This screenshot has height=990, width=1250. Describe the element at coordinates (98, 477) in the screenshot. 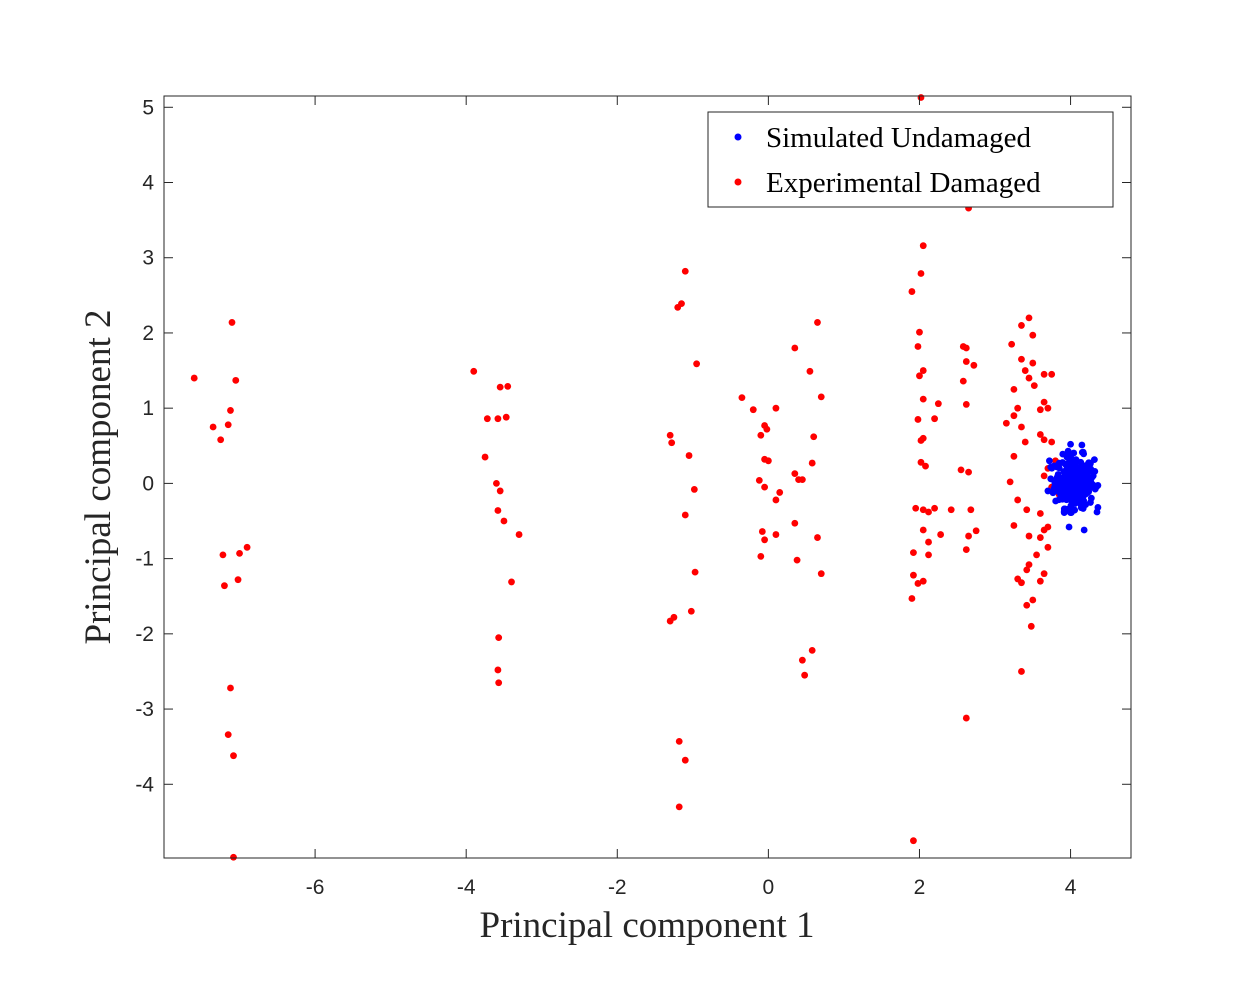

I see `y-axis-label: Principal component 2` at that location.